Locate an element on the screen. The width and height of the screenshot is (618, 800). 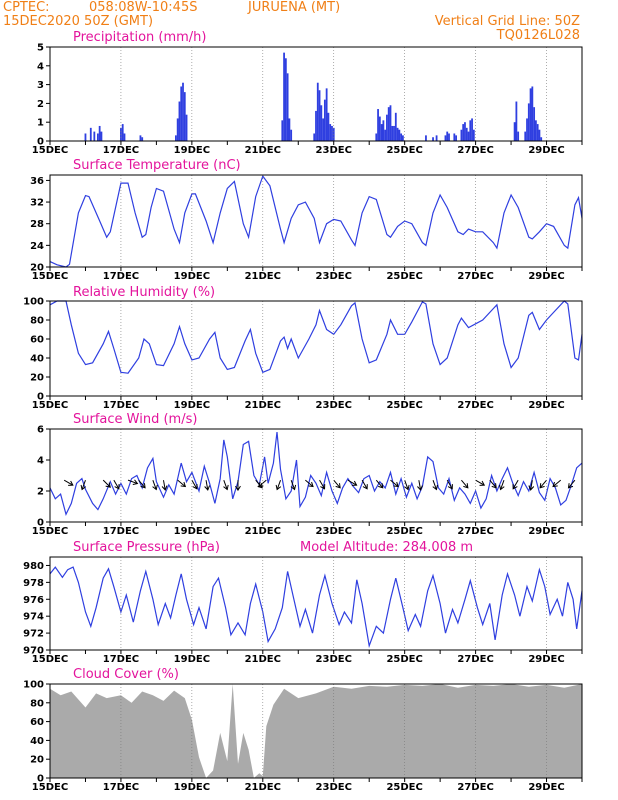
x-tick-label: 19DEC is located at coordinates (192, 405).